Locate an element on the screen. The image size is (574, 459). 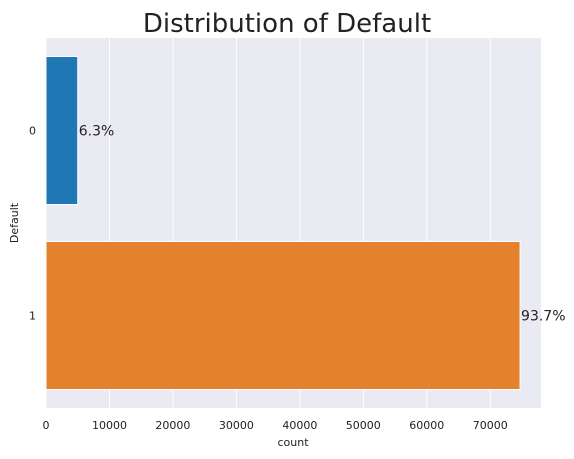
x-tick-label: 40000 is located at coordinates (299, 425).